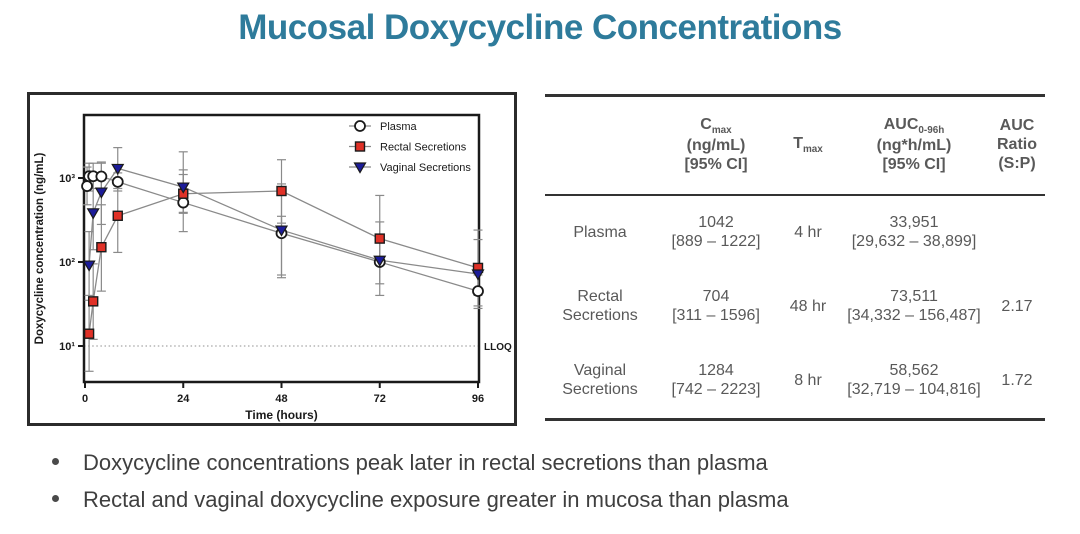  What do you see at coordinates (600, 380) in the screenshot?
I see `row-label: Vaginal Secretions` at bounding box center [600, 380].